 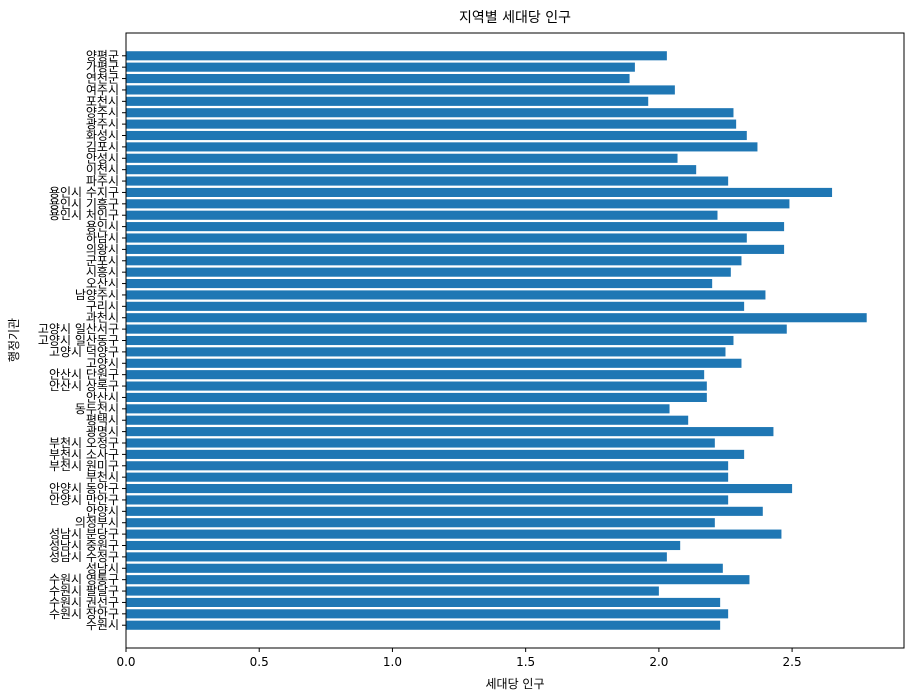 I want to click on category-label-32: 군포시, so click(x=102, y=261).